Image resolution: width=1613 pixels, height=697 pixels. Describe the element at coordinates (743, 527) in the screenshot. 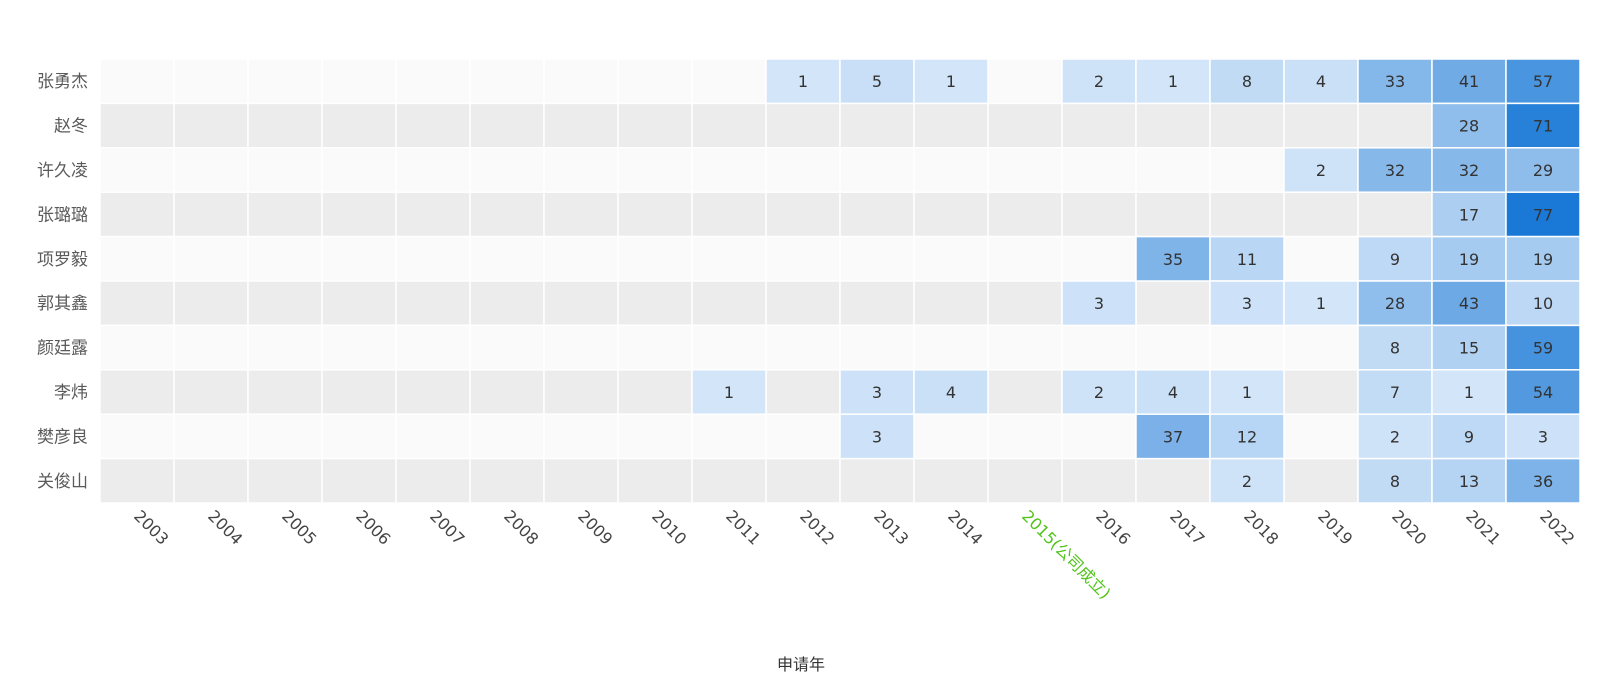

I see `x-tick-label: 2011` at that location.